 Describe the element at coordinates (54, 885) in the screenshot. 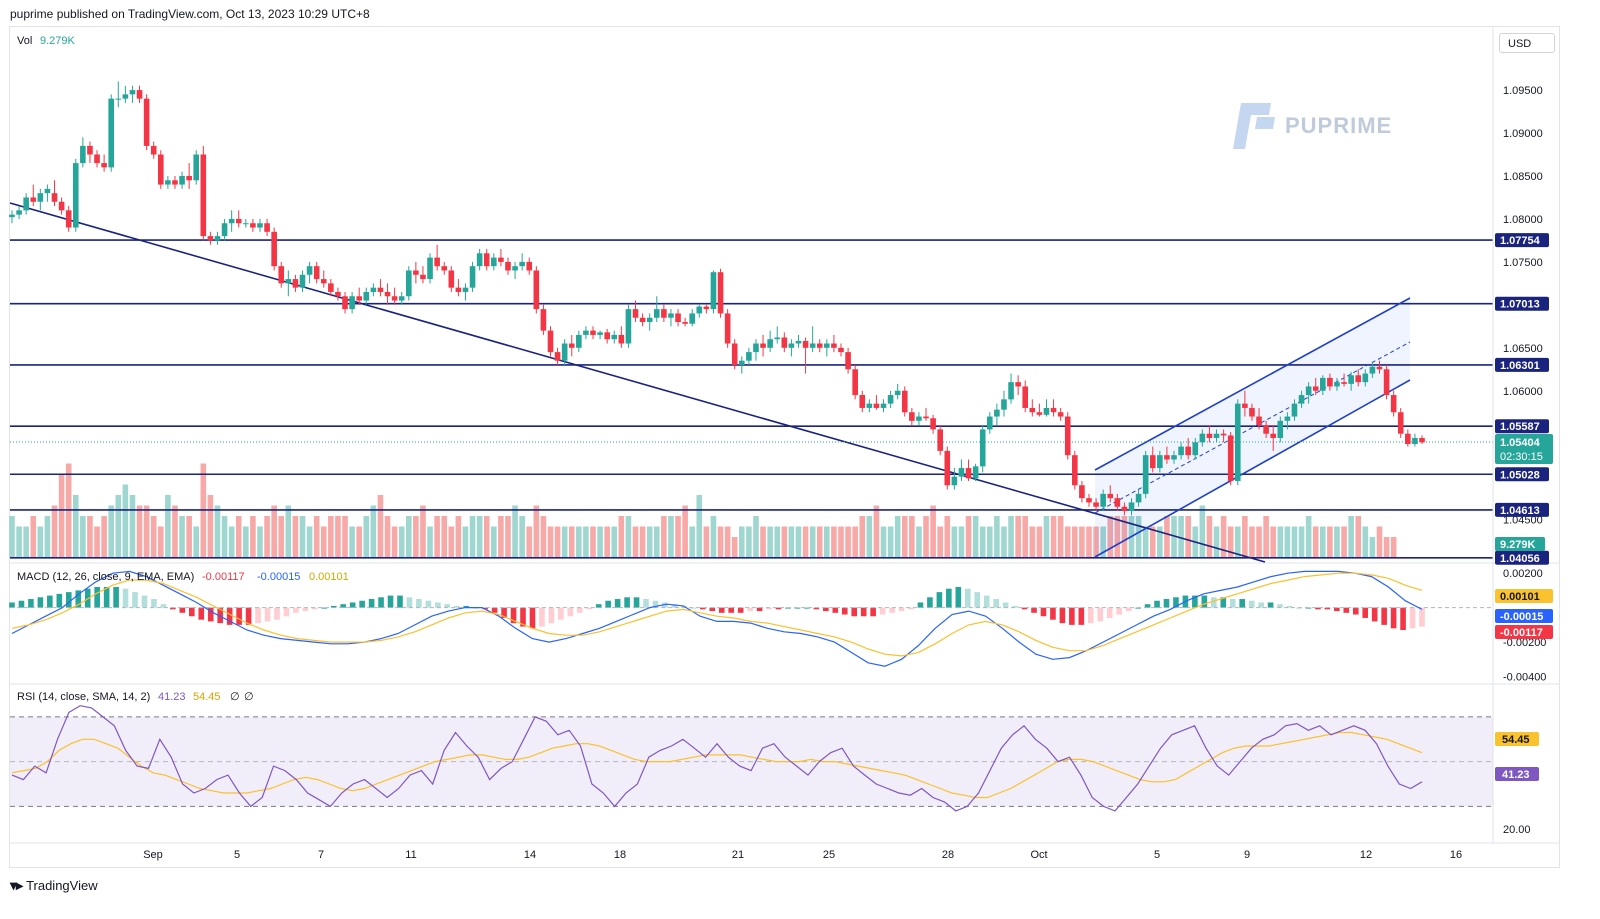

I see `footer-brand: ▾▸ TradingView` at that location.